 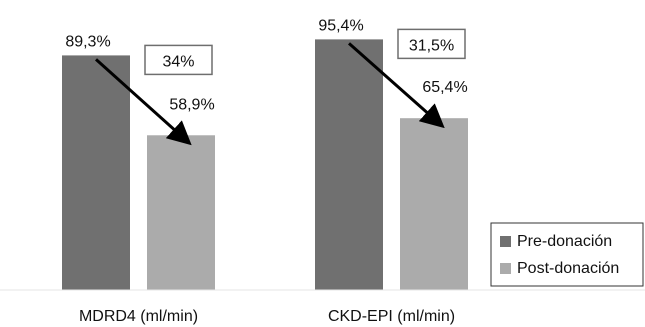 I want to click on category-label-ckd-epi-ml-min: CKD-EPI (ml/min), so click(x=391, y=316).